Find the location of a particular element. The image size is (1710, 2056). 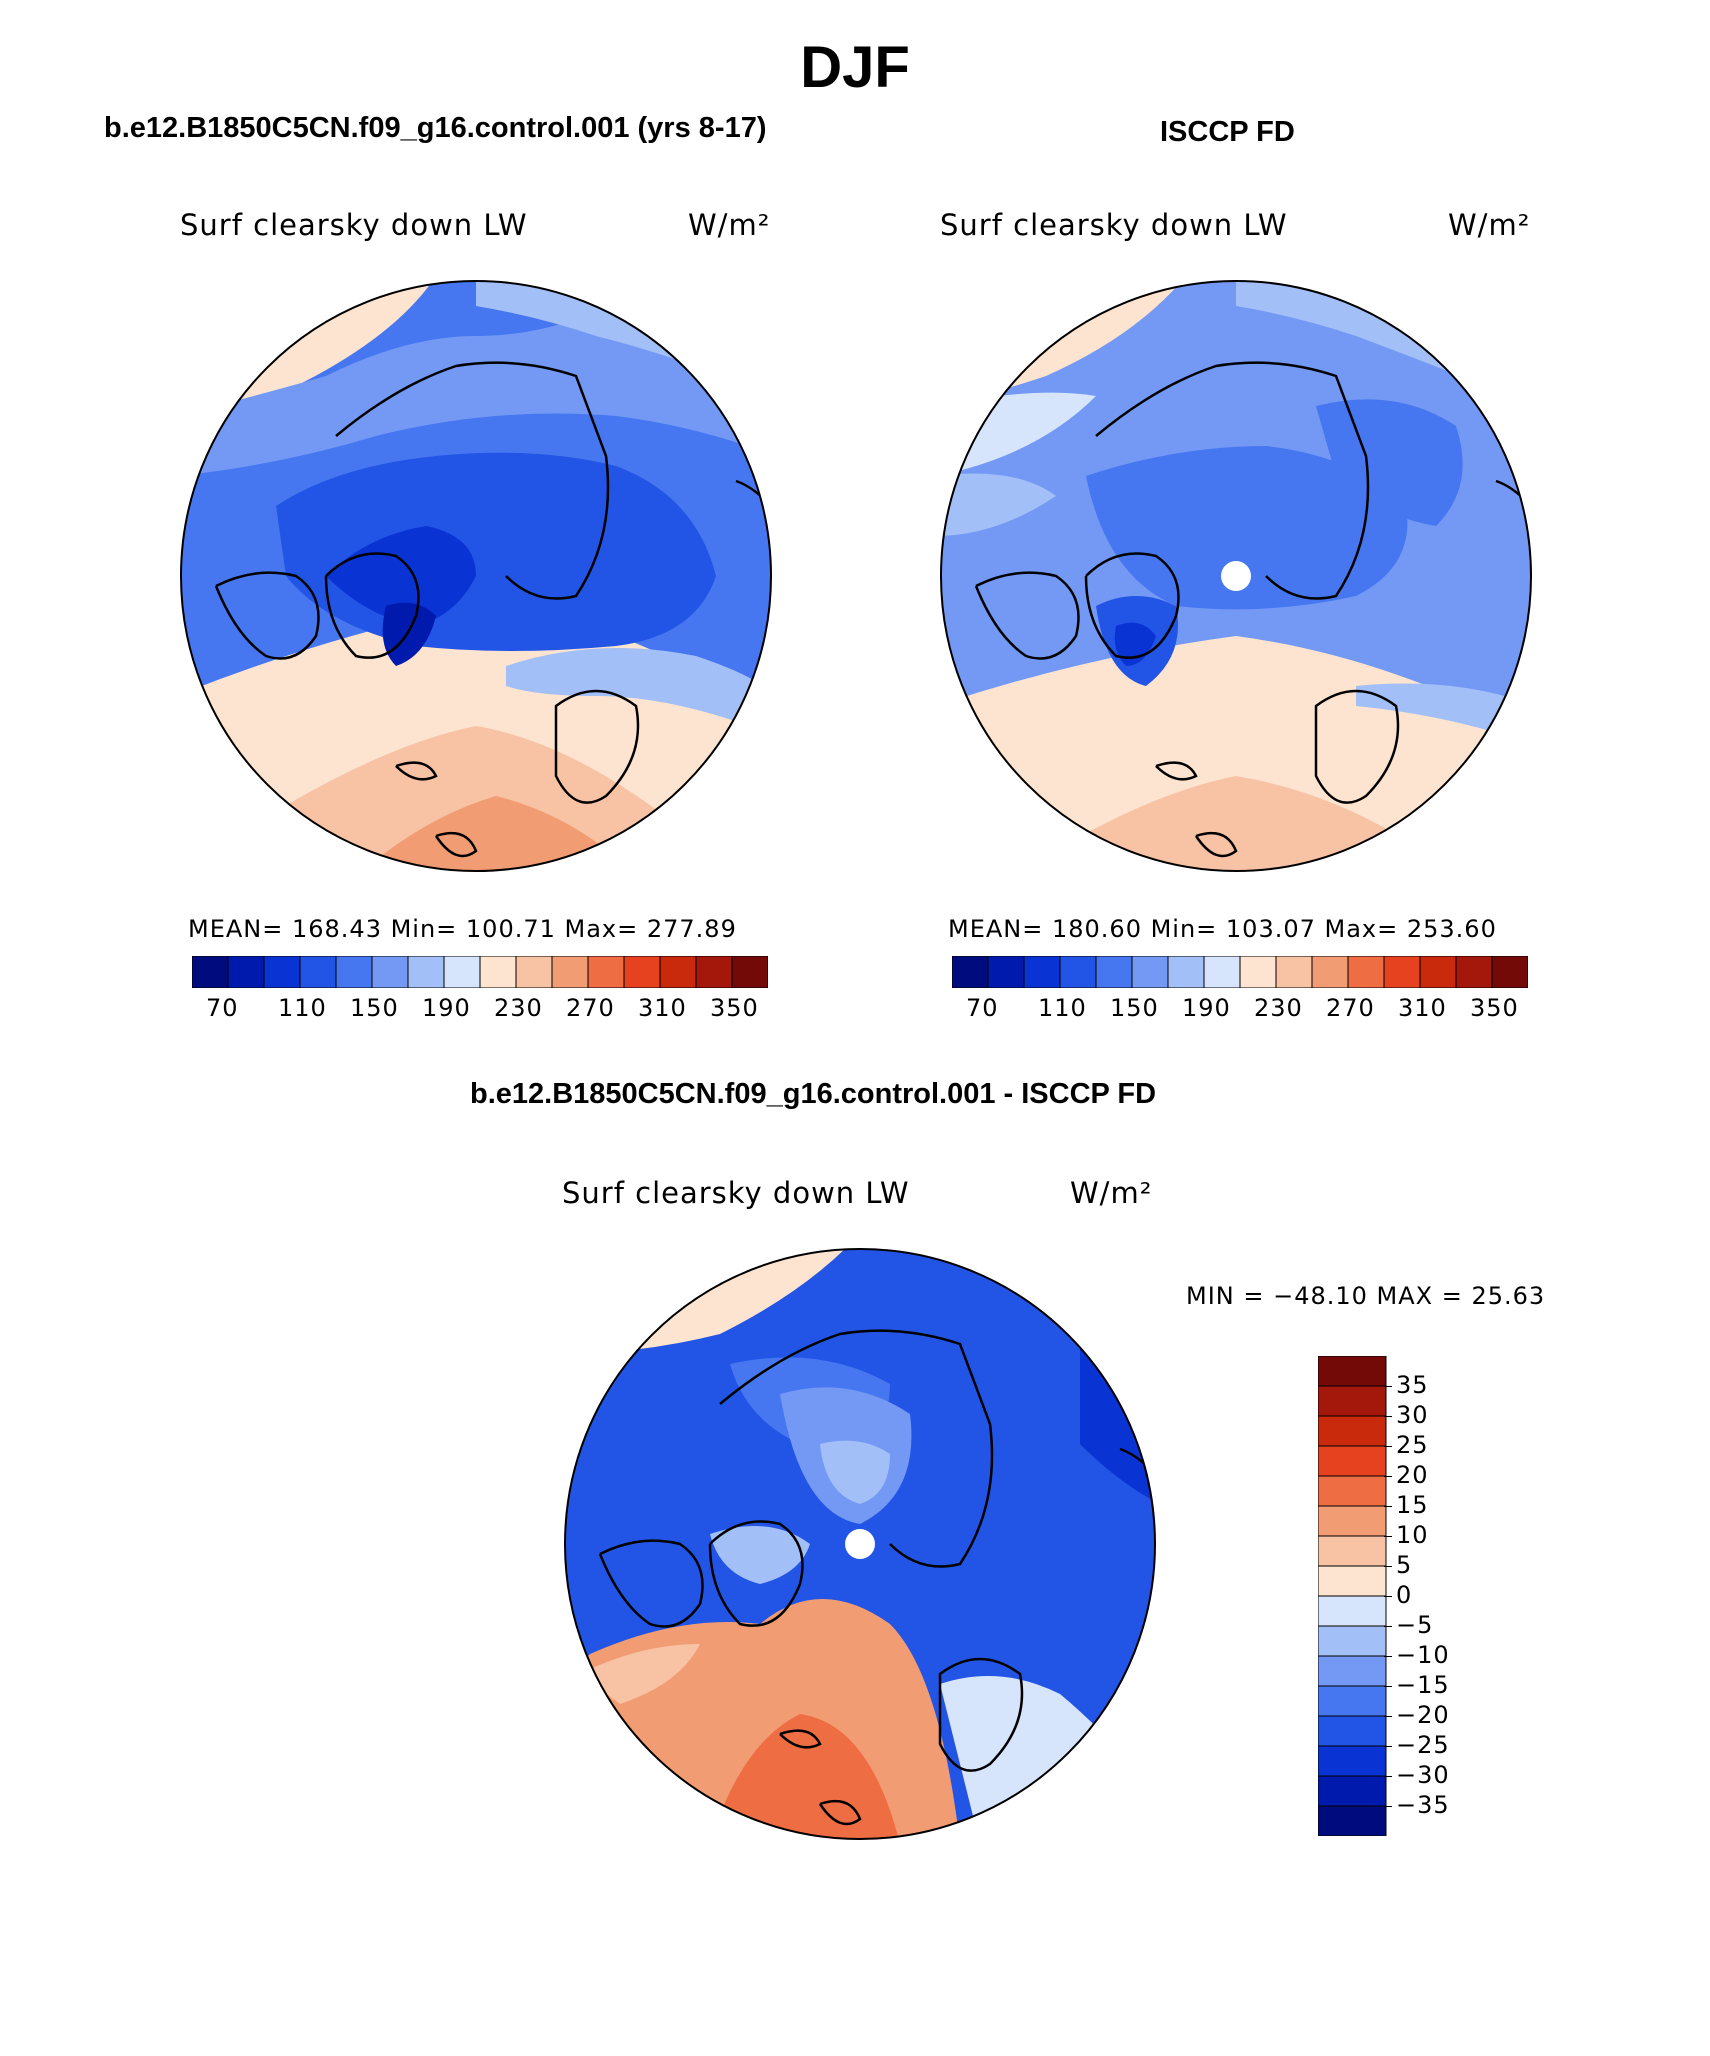

pole-mask-dot is located at coordinates (860, 1544).